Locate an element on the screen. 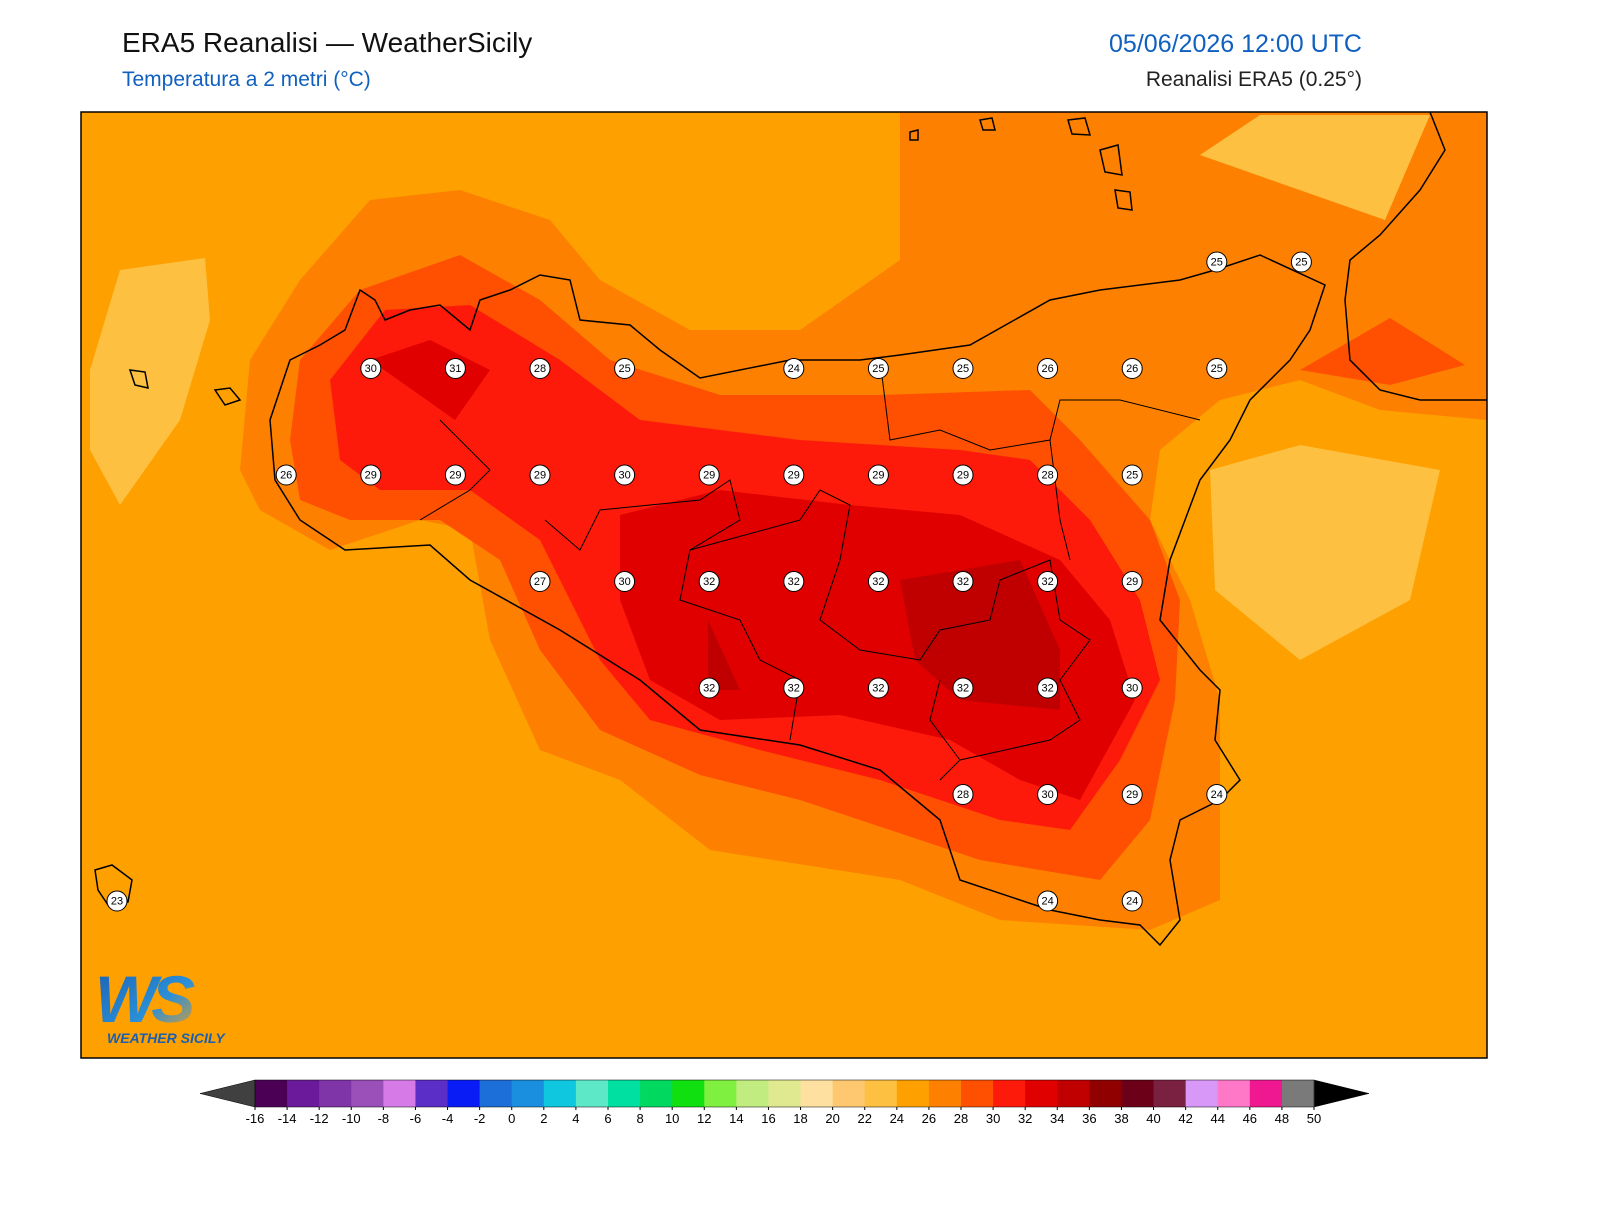 This screenshot has width=1600, height=1205. colorbar-label: 42 is located at coordinates (1185, 1118).